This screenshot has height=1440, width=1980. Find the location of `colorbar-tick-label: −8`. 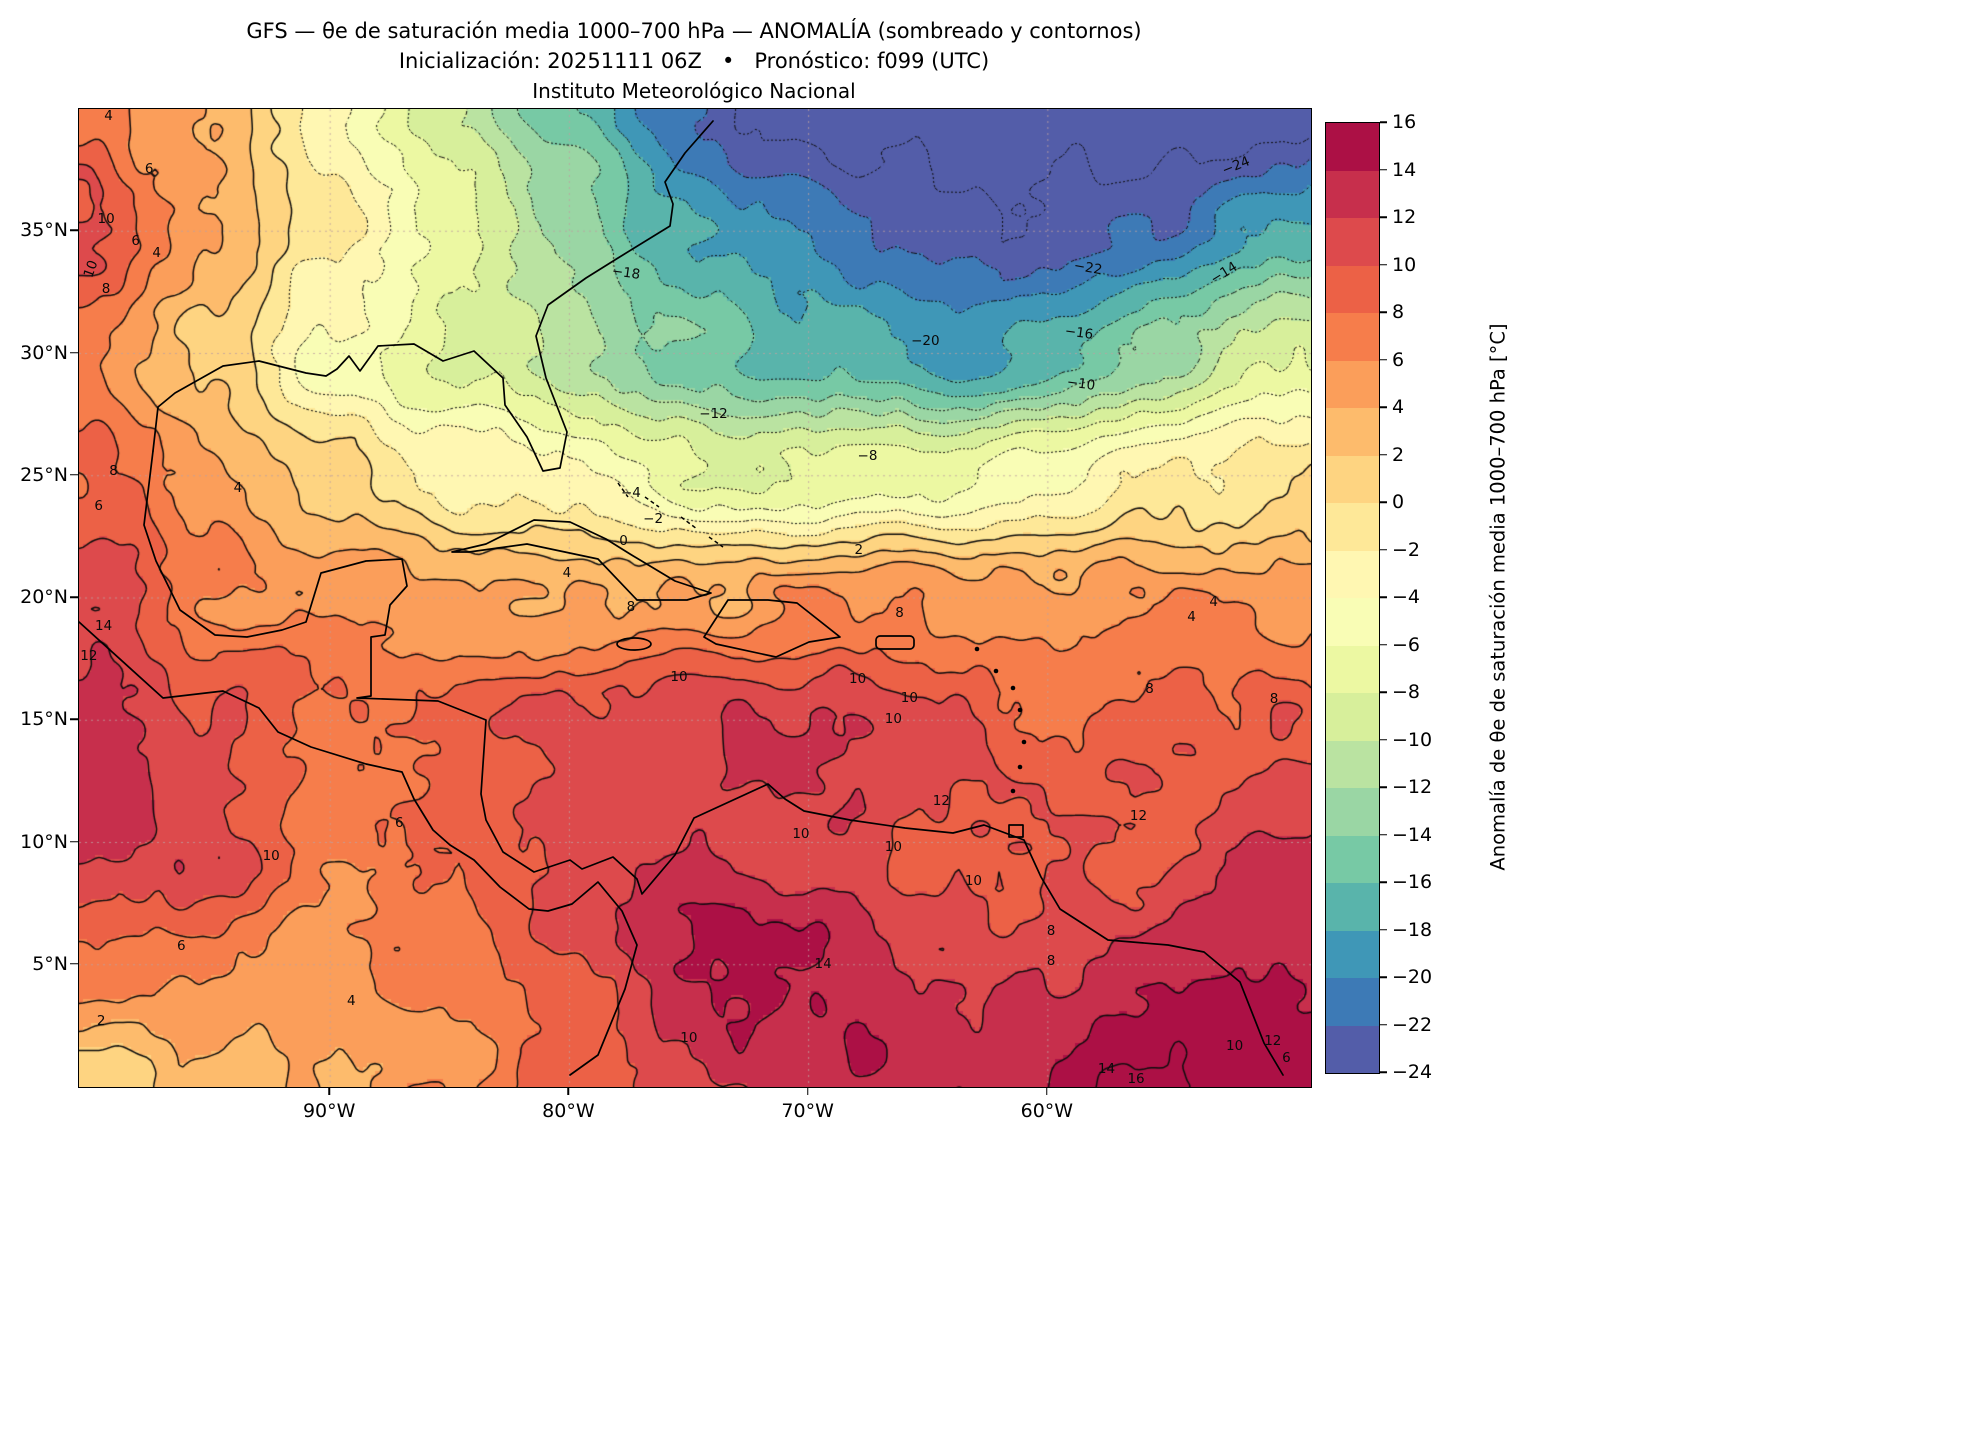

colorbar-tick-label: −8 is located at coordinates (1406, 692).